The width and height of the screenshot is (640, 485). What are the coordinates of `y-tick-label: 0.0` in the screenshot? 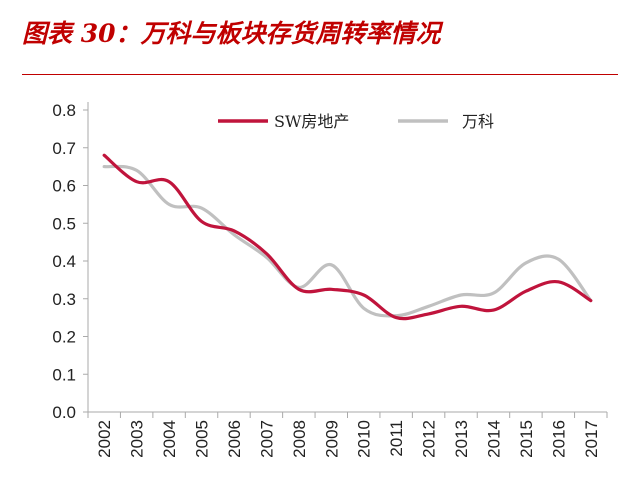 It's located at (64, 412).